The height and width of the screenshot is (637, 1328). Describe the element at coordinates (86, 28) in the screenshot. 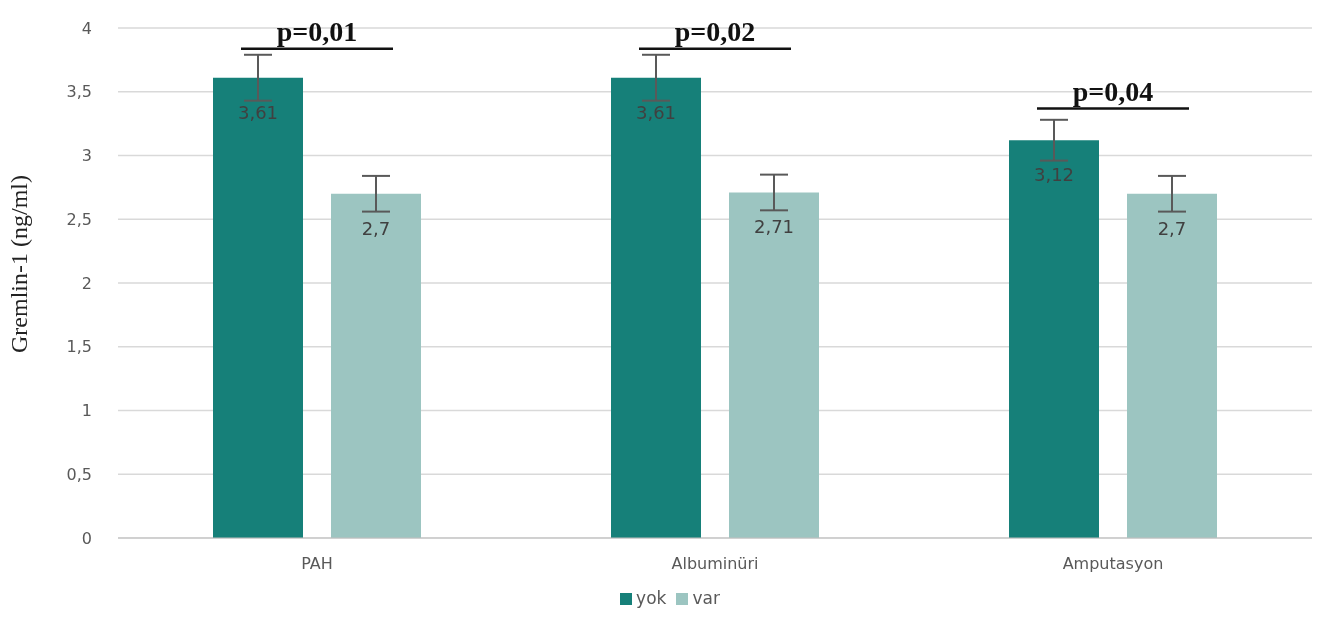

I see `y-tick-label: 4` at that location.